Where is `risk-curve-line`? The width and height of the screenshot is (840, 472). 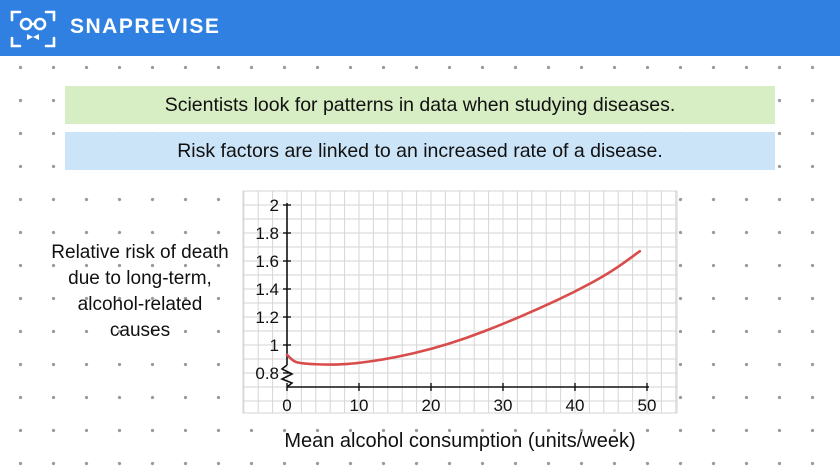
risk-curve-line is located at coordinates (463, 307).